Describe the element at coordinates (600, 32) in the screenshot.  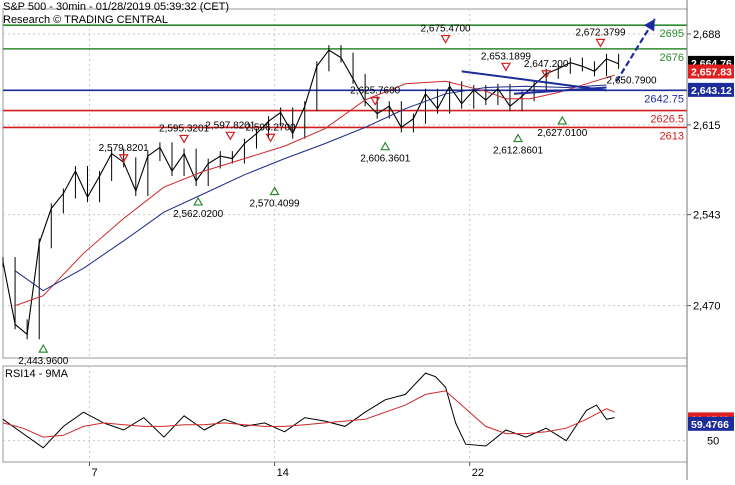
I see `pivot-high-label: 2,672.3799` at that location.